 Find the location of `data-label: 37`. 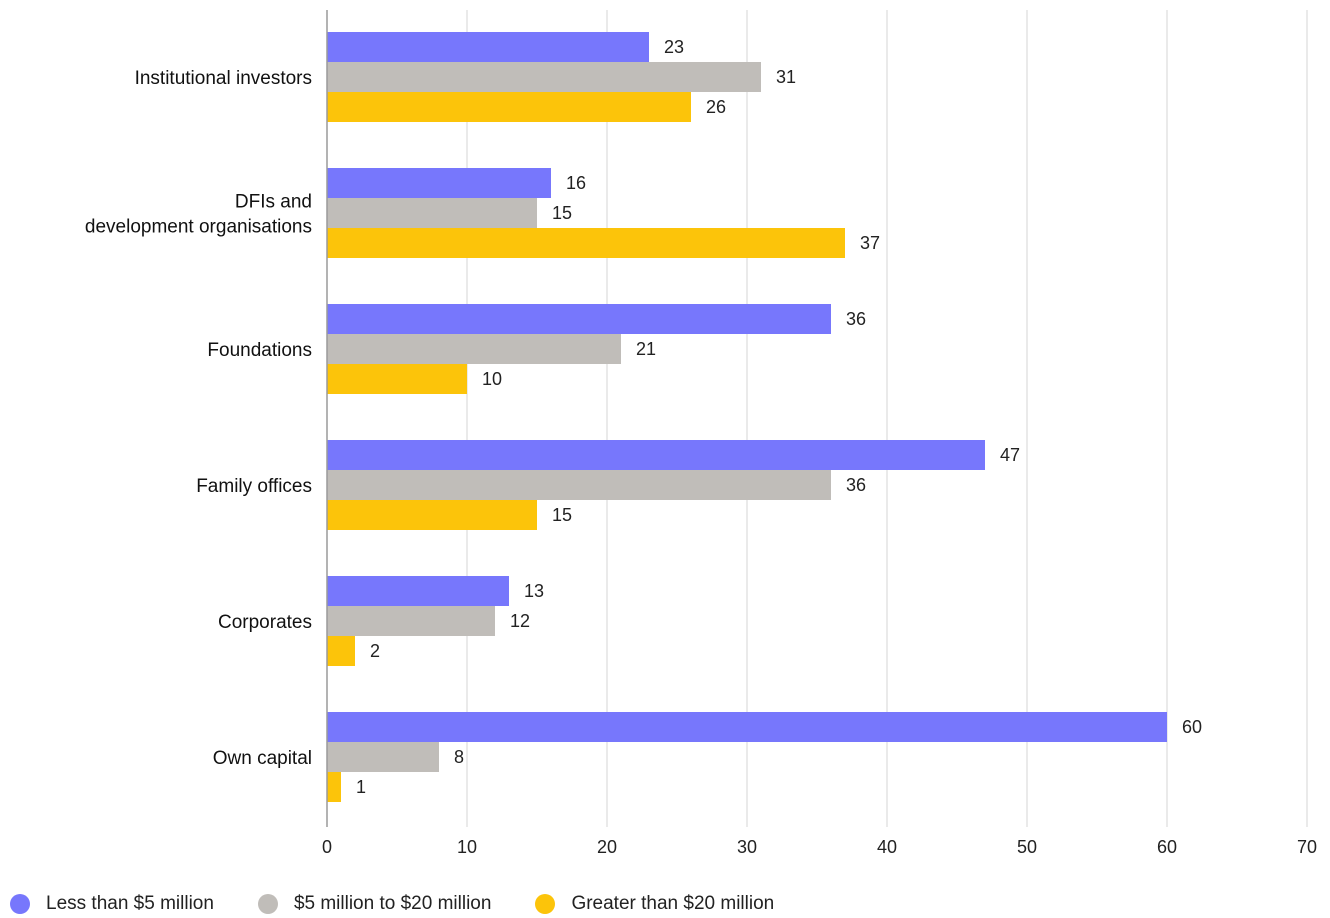

data-label: 37 is located at coordinates (870, 243).